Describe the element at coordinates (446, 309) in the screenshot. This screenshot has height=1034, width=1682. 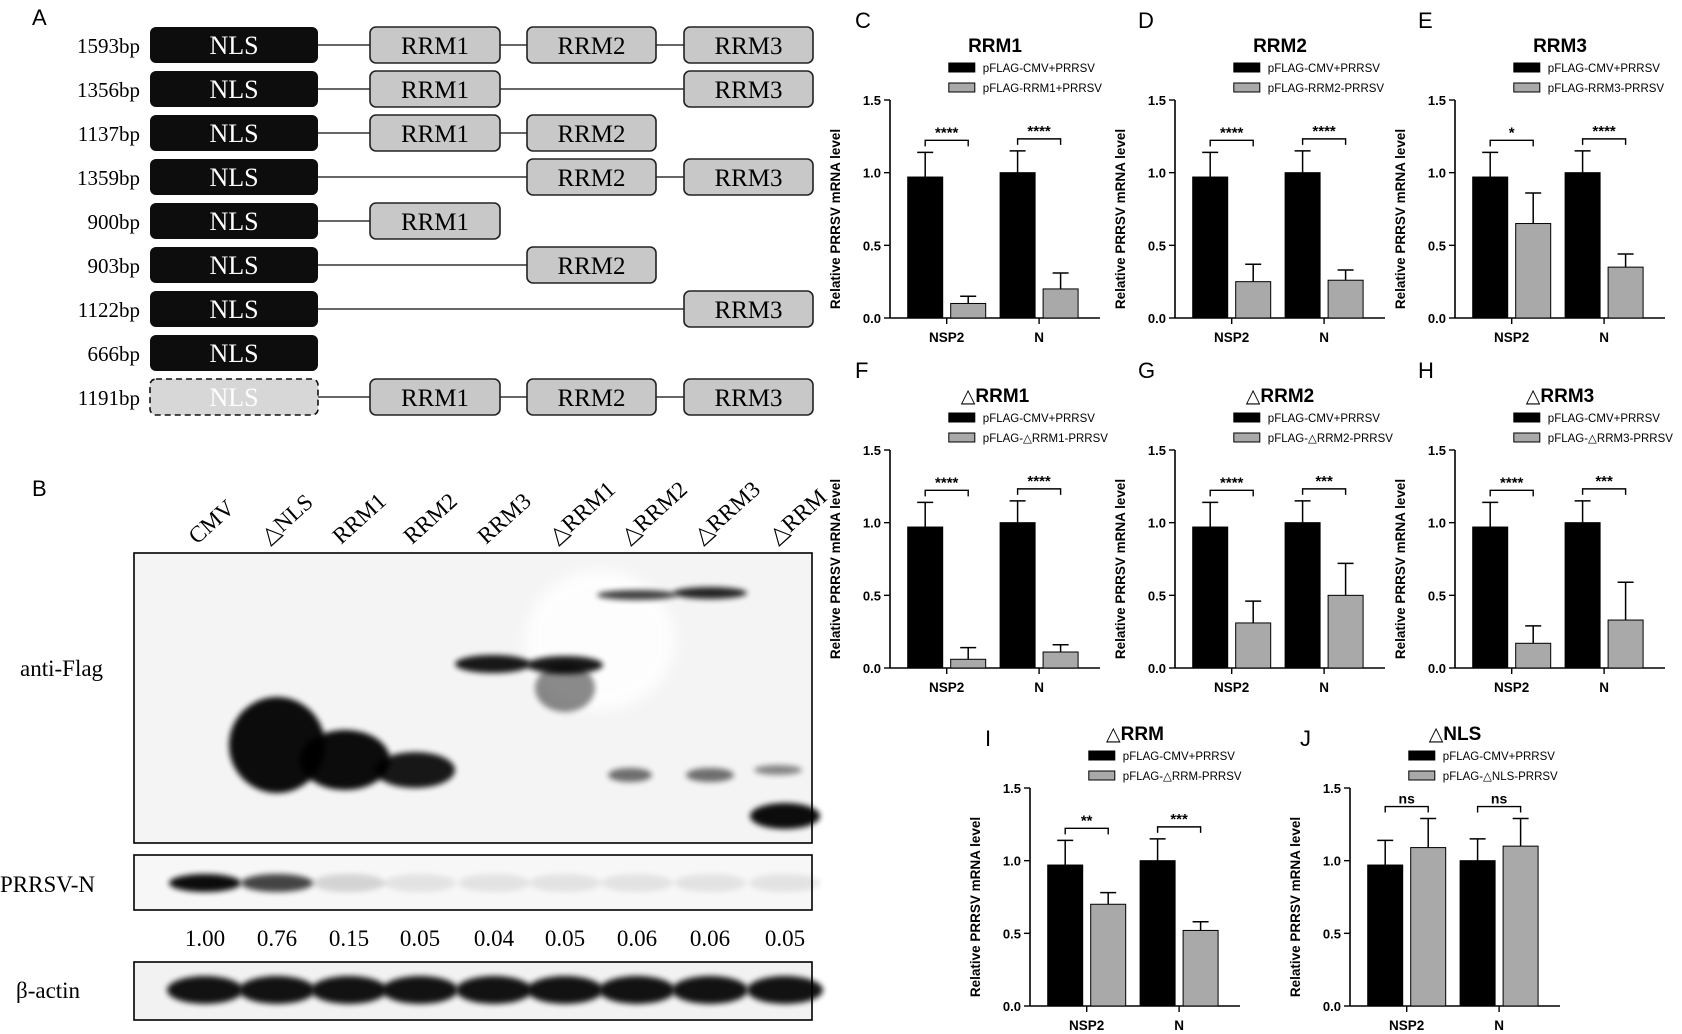
I see `construct-row: 1122bp NLS RRM3` at that location.